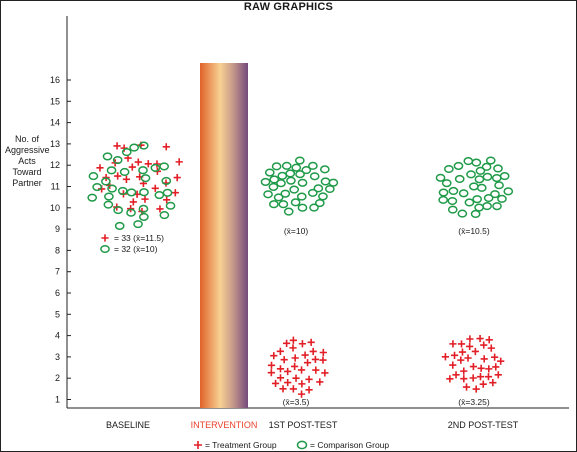 The width and height of the screenshot is (577, 452). Describe the element at coordinates (55, 144) in the screenshot. I see `y-tick-label: 13` at that location.